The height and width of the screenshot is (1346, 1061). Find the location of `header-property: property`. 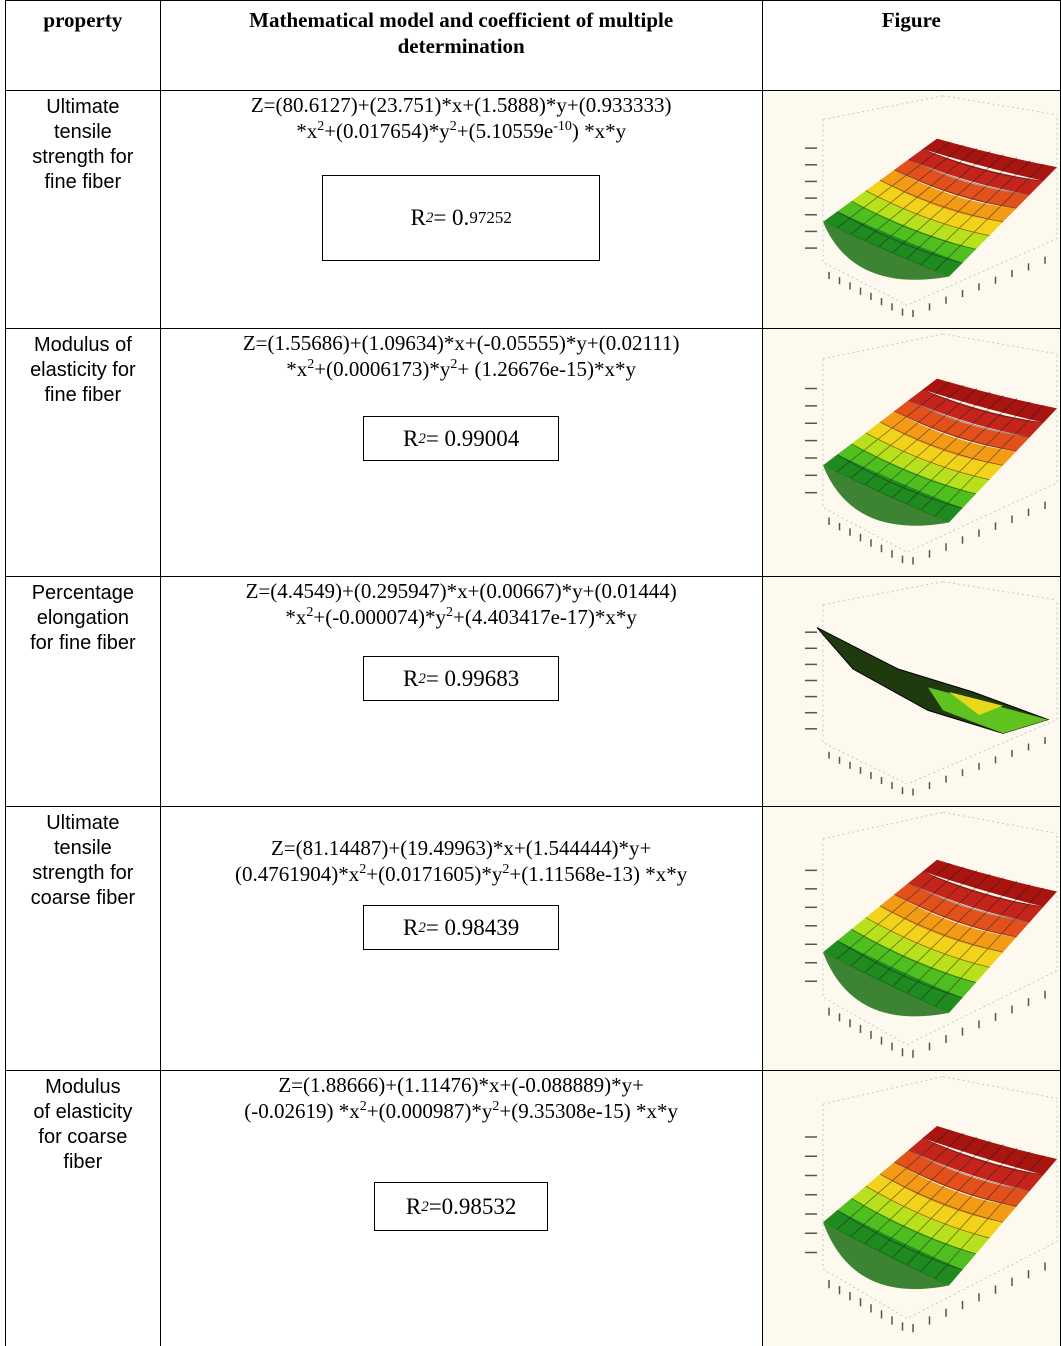

header-property: property is located at coordinates (83, 45).